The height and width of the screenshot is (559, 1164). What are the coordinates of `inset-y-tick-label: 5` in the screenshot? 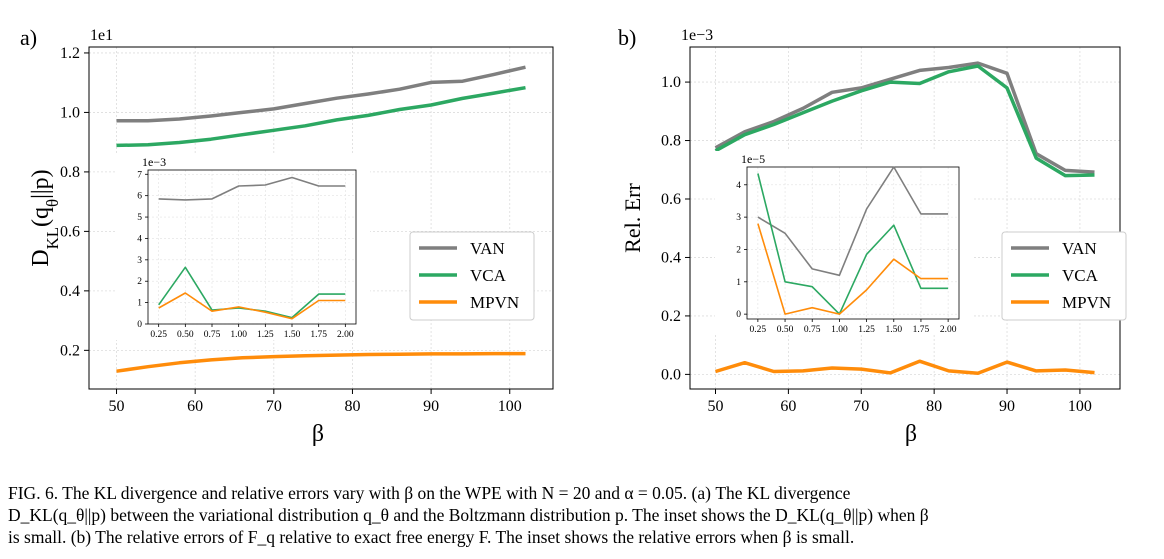 It's located at (139, 218).